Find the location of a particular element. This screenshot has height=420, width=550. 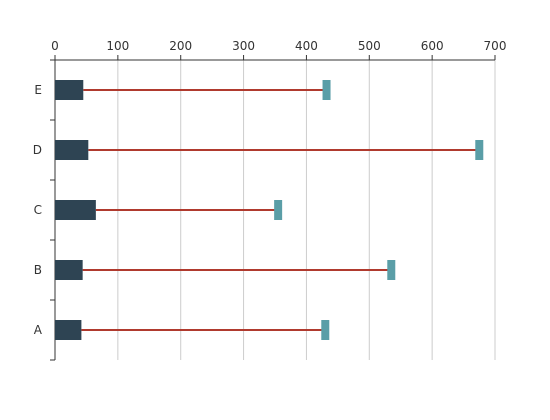

y-tick-label-b: B is located at coordinates (38, 270).